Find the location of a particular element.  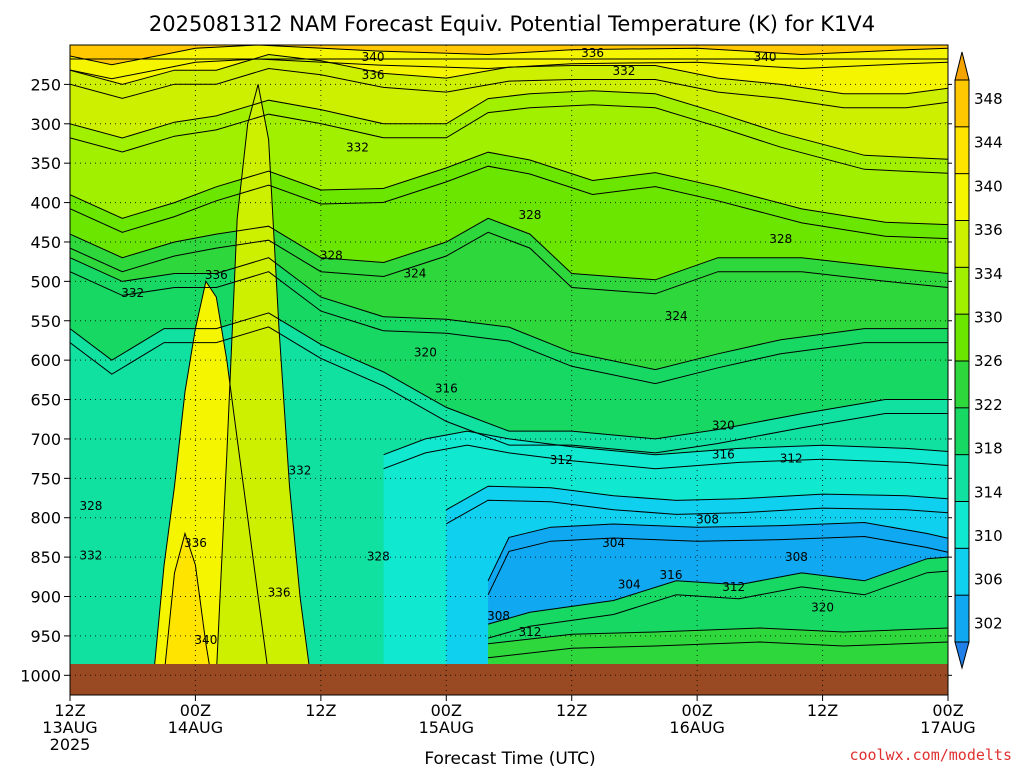

colorbar-arrow-bottom is located at coordinates (962, 655).